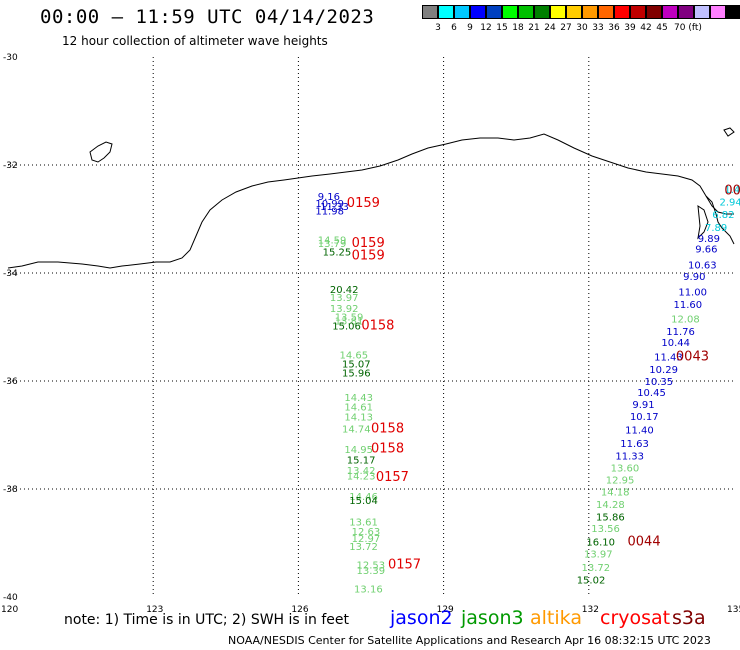 The width and height of the screenshot is (740, 650). What do you see at coordinates (688, 28) in the screenshot?
I see `scale-label: 70 (ft)` at bounding box center [688, 28].